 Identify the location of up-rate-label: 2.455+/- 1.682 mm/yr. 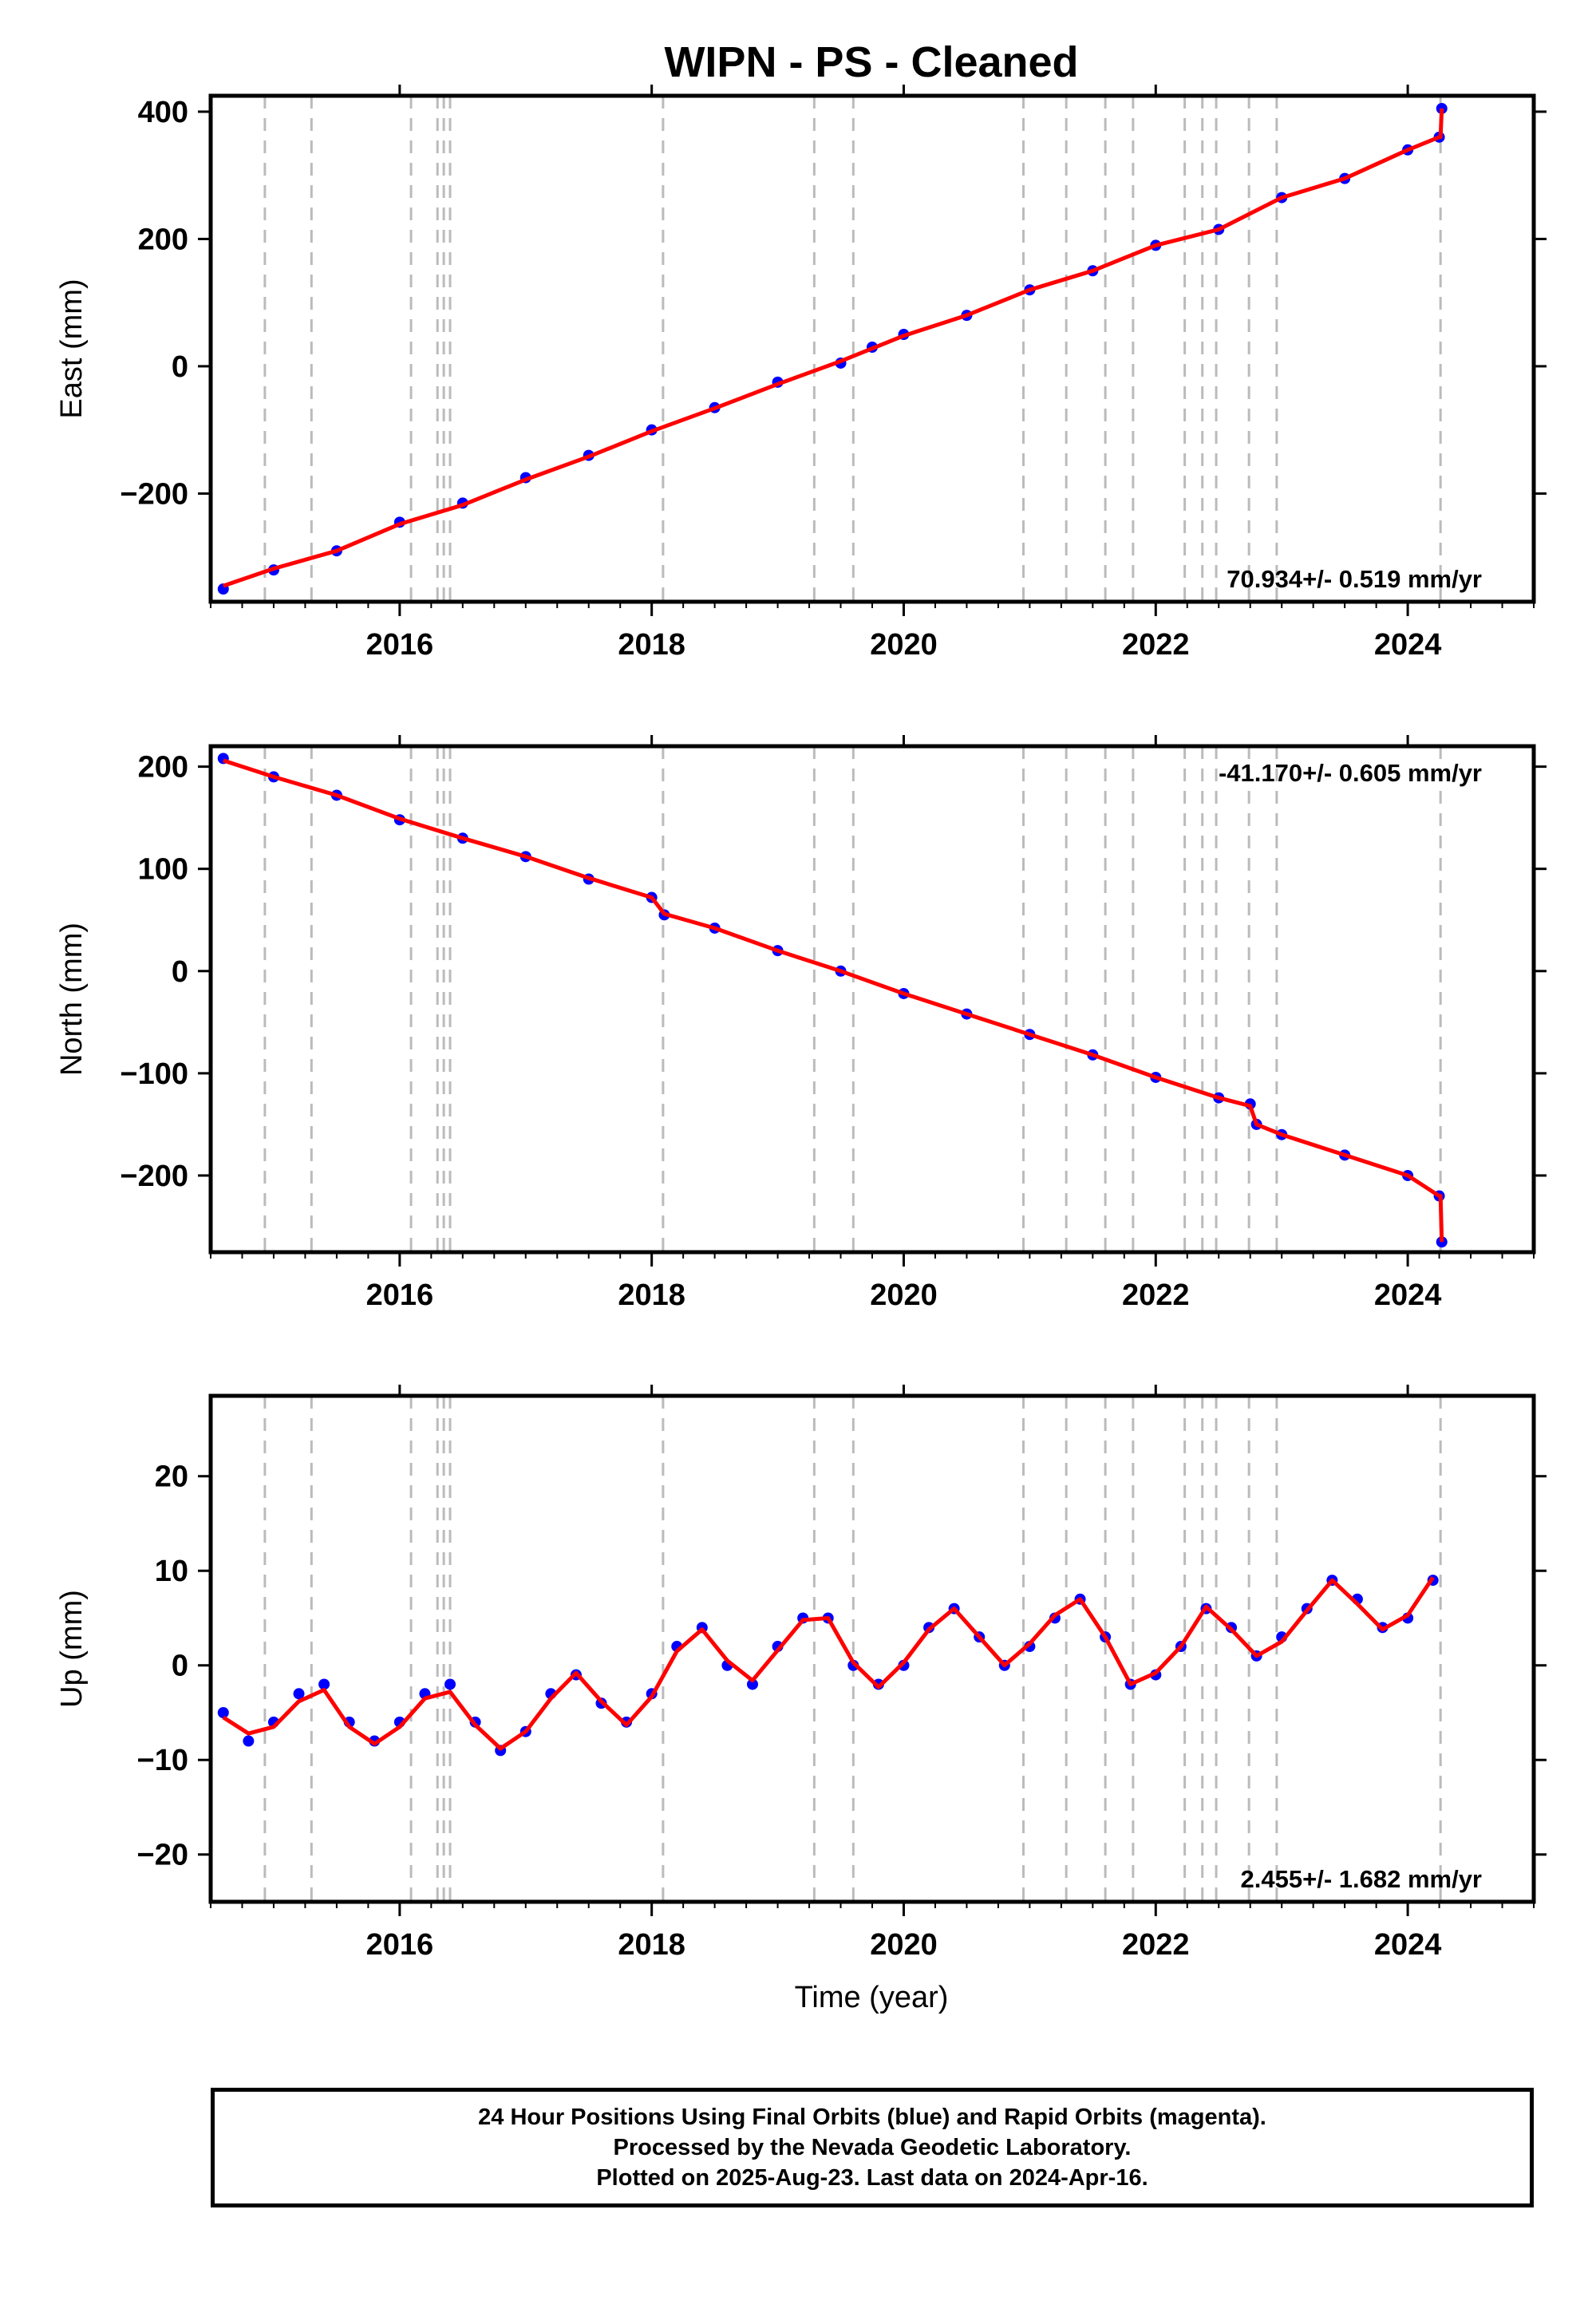
(1361, 1879).